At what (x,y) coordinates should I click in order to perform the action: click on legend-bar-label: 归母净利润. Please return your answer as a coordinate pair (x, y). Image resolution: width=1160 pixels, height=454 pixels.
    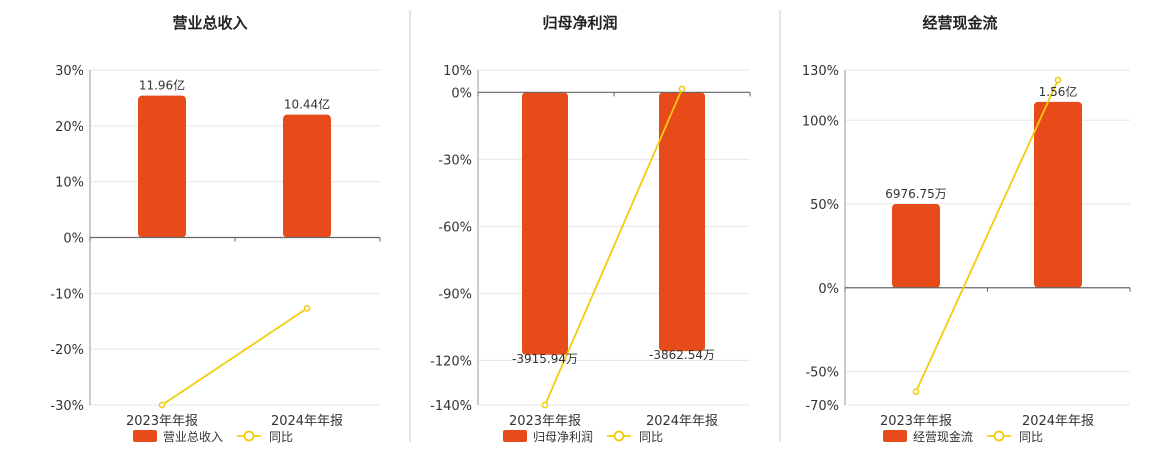
    Looking at the image, I should click on (563, 437).